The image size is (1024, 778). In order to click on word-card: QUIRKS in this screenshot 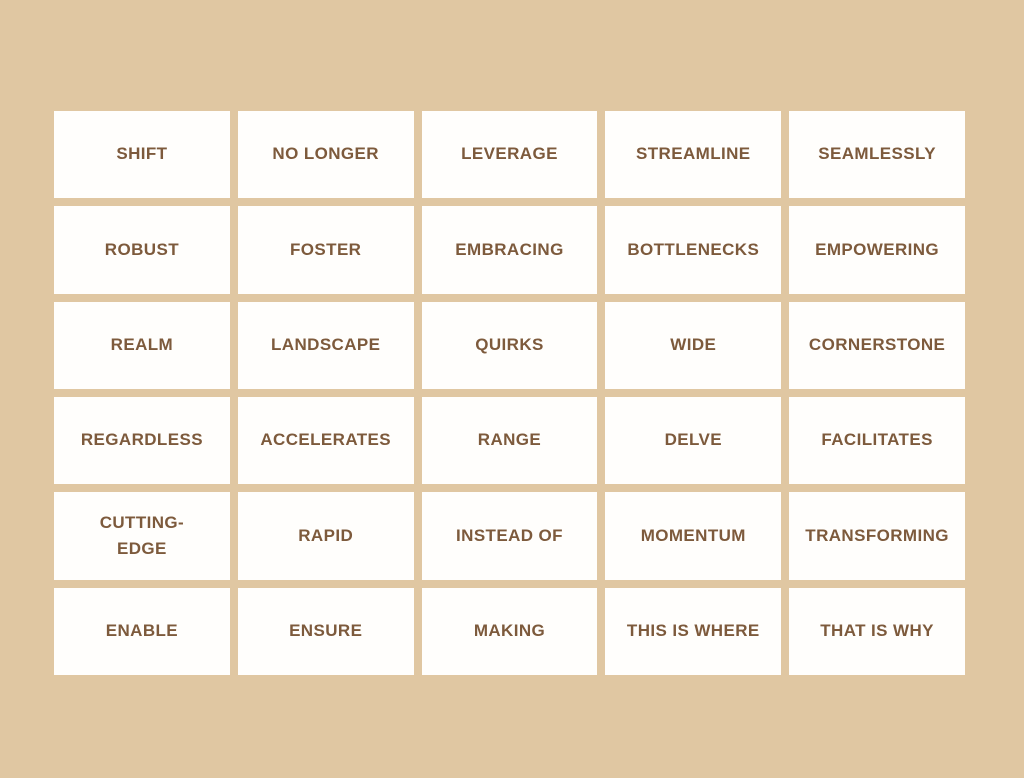, I will do `click(509, 345)`.